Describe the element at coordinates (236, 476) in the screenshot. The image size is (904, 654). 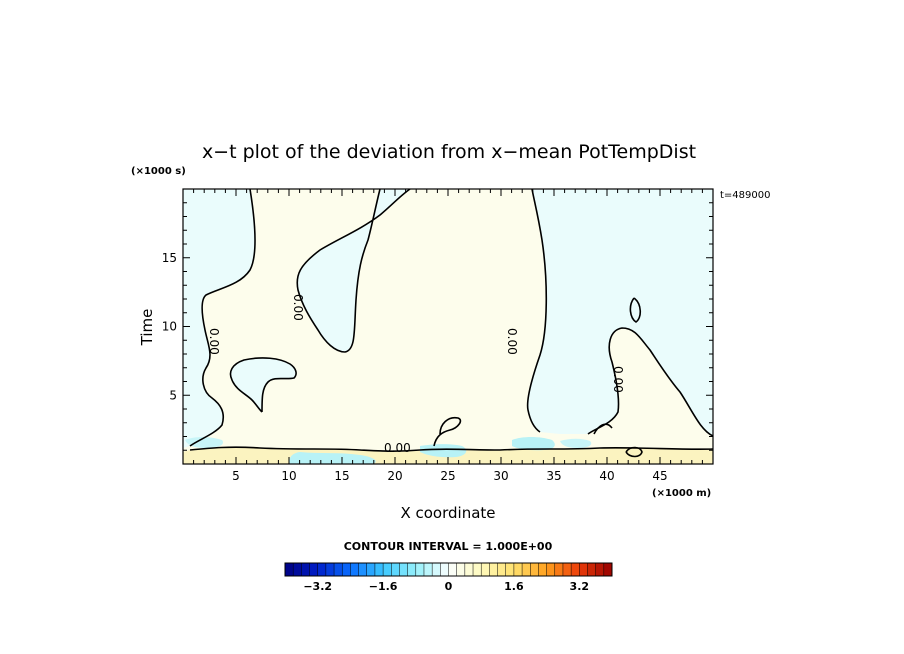
I see `x-tick-label: 5` at that location.